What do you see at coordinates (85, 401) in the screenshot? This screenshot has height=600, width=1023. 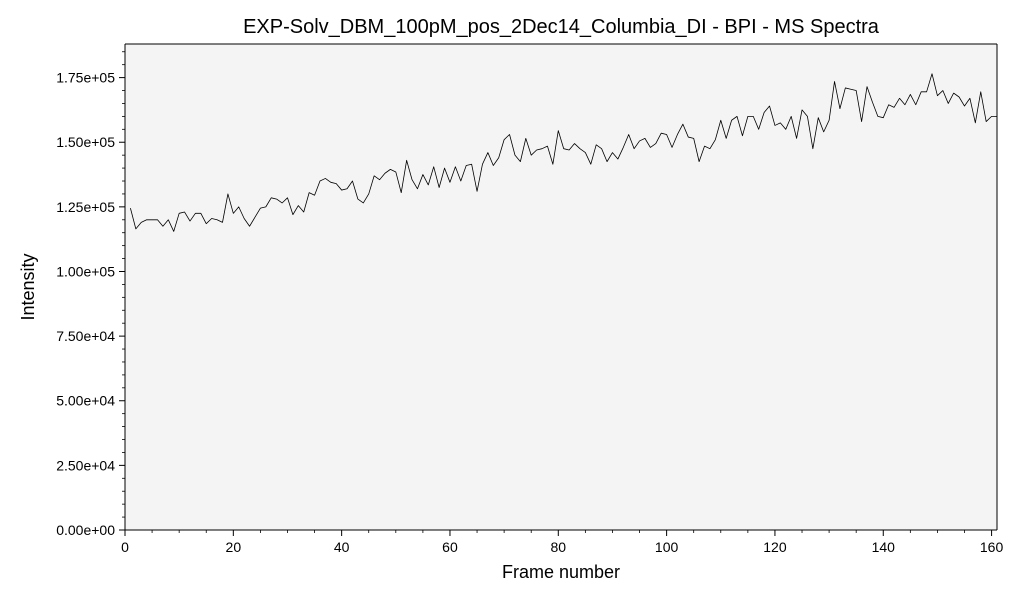 I see `y-tick-label: 5.00e+04` at bounding box center [85, 401].